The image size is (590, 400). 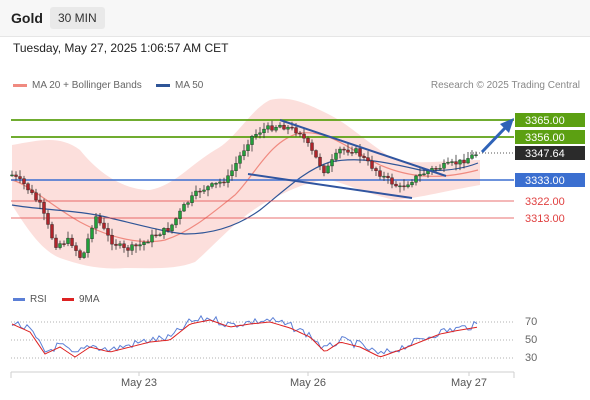 I want to click on legend-ma20: MA 20 + Bollinger Bands, so click(x=77, y=85).